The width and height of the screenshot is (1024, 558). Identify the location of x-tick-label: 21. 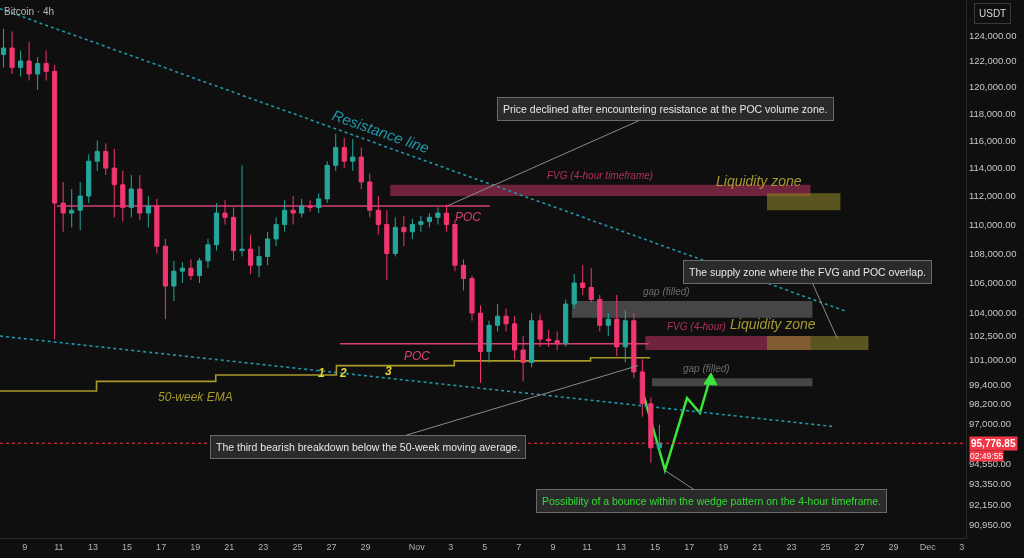
(229, 546).